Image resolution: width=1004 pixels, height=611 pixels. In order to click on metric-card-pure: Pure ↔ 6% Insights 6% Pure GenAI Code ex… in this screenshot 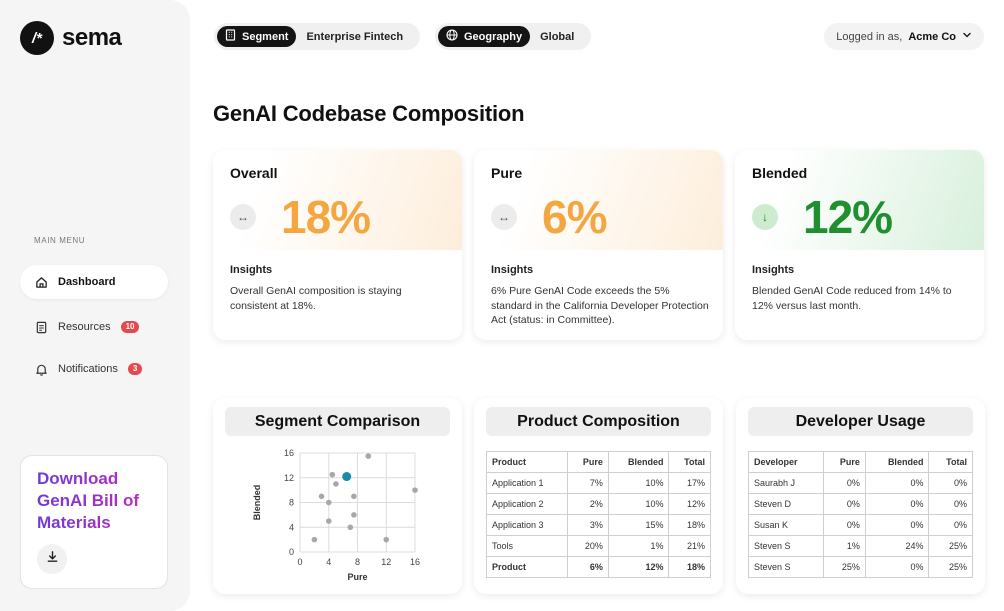, I will do `click(598, 245)`.